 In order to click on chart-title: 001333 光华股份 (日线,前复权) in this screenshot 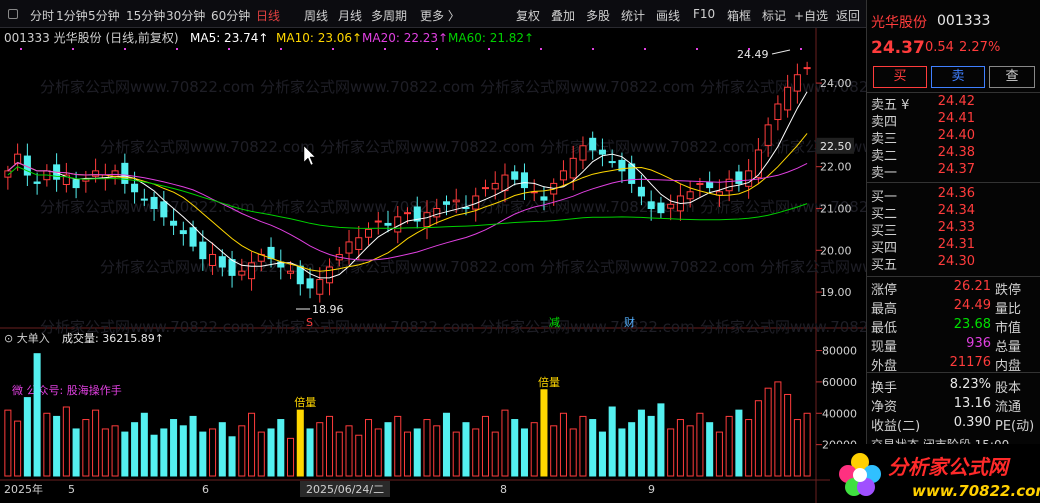, I will do `click(91, 37)`.